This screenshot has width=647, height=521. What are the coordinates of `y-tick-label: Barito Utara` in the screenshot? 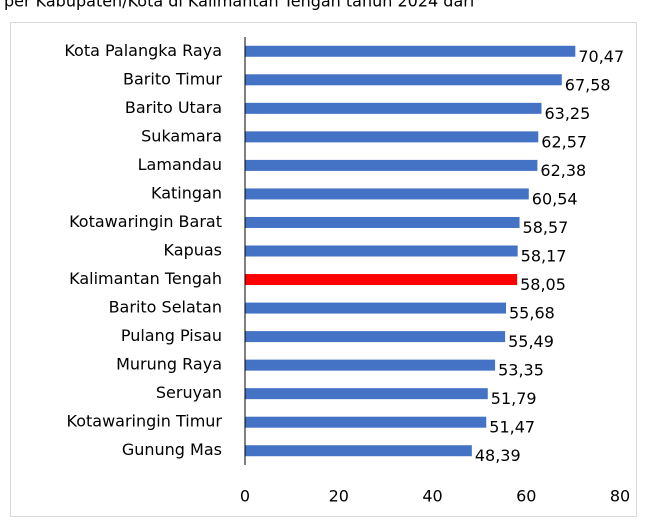 It's located at (173, 107).